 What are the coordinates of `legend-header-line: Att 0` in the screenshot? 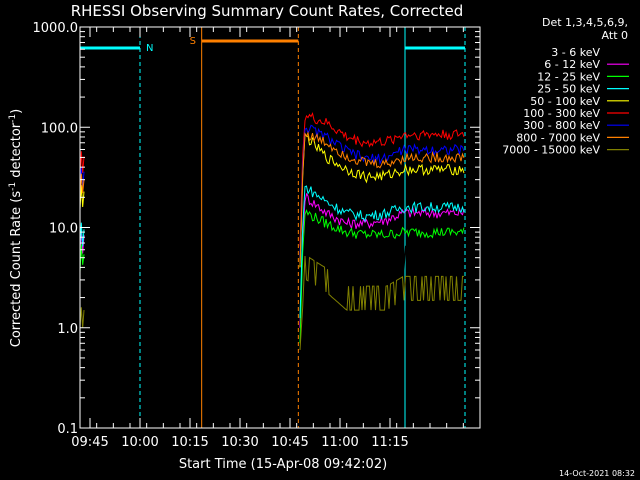 It's located at (615, 35).